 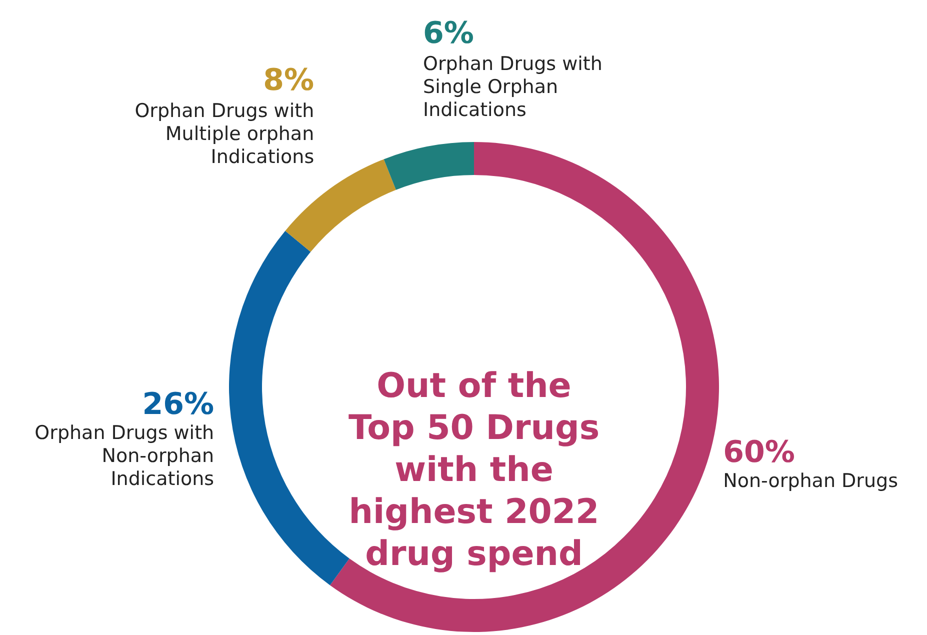 I want to click on text: Out of the Top 50 Drugs with the highest 2022 drug spend, so click(x=474, y=470).